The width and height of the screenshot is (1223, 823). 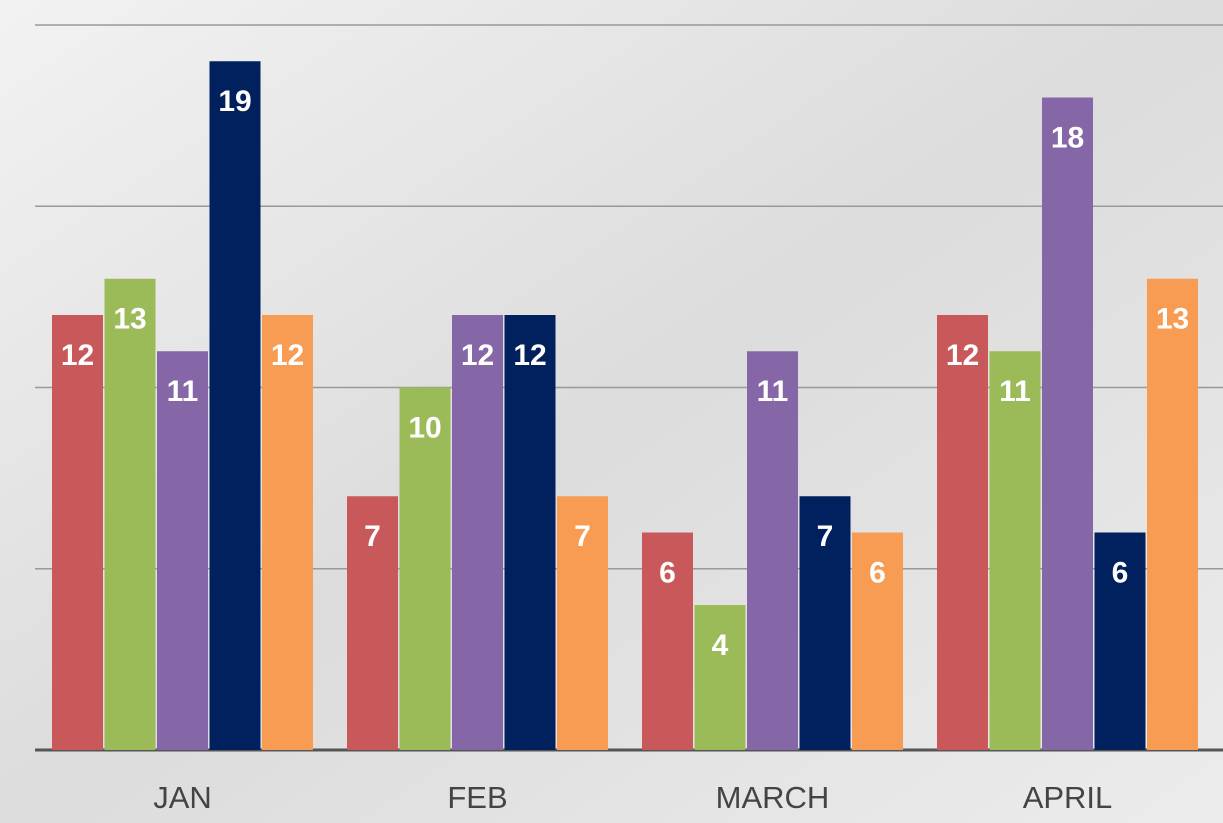 What do you see at coordinates (1068, 797) in the screenshot?
I see `x-tick-label: APRIL` at bounding box center [1068, 797].